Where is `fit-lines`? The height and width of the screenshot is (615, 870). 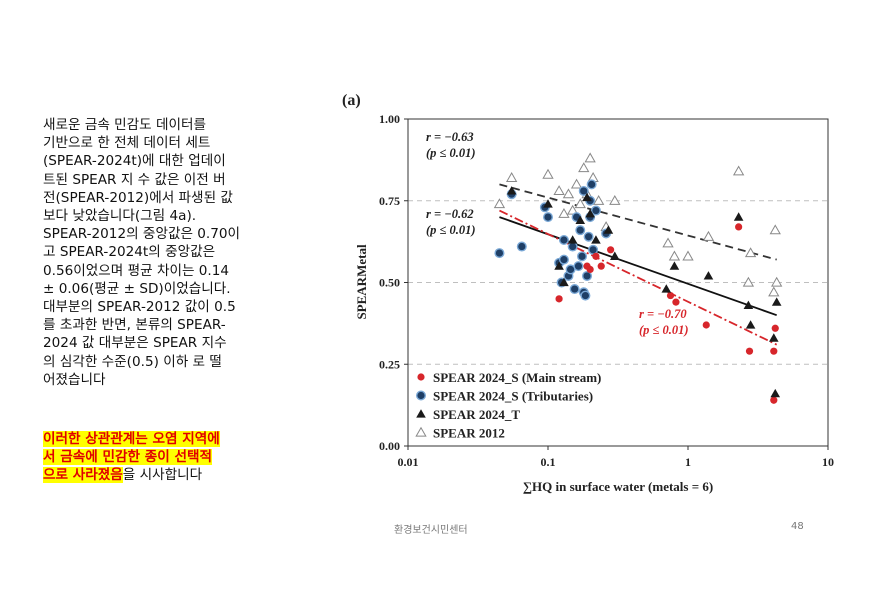 fit-lines is located at coordinates (638, 264).